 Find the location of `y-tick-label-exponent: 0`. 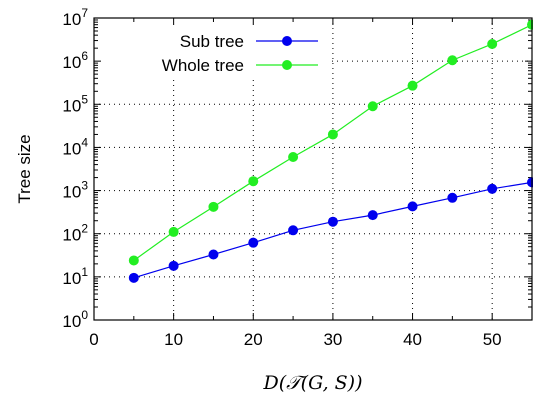

y-tick-label-exponent: 0 is located at coordinates (84, 315).